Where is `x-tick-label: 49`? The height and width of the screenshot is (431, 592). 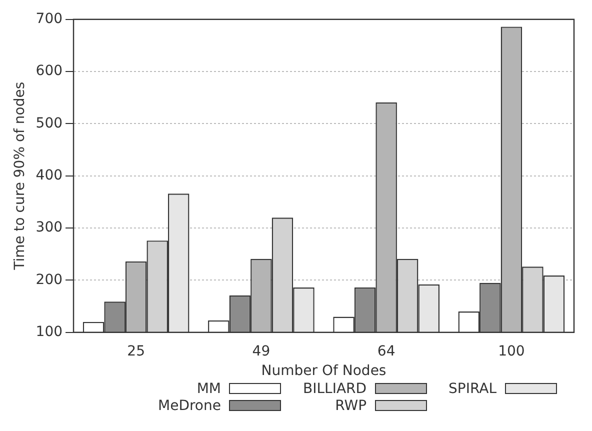 x-tick-label: 49 is located at coordinates (261, 351).